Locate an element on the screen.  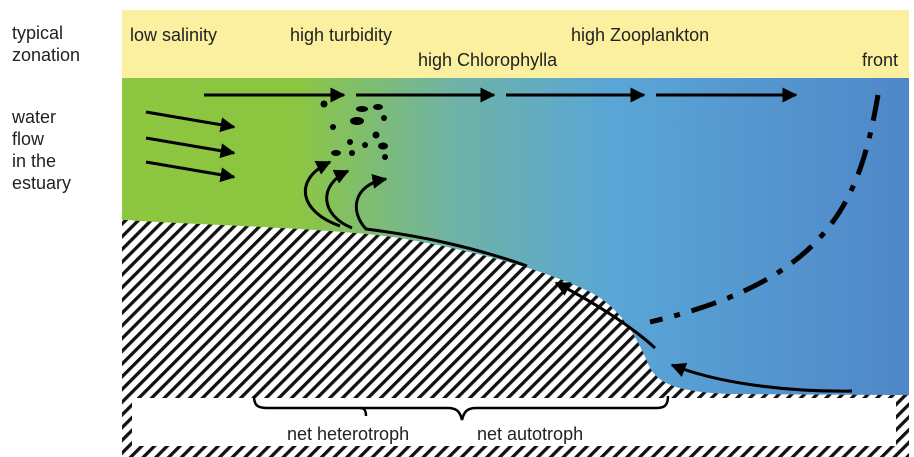
flow-line-3: in the is located at coordinates (34, 161).